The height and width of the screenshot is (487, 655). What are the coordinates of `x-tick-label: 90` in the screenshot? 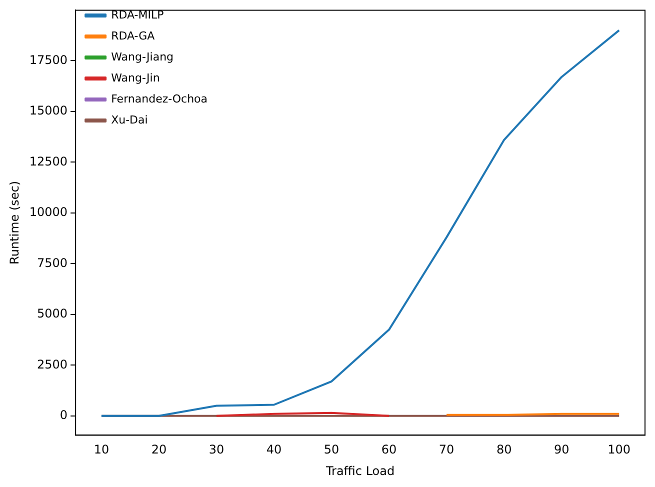 It's located at (562, 449).